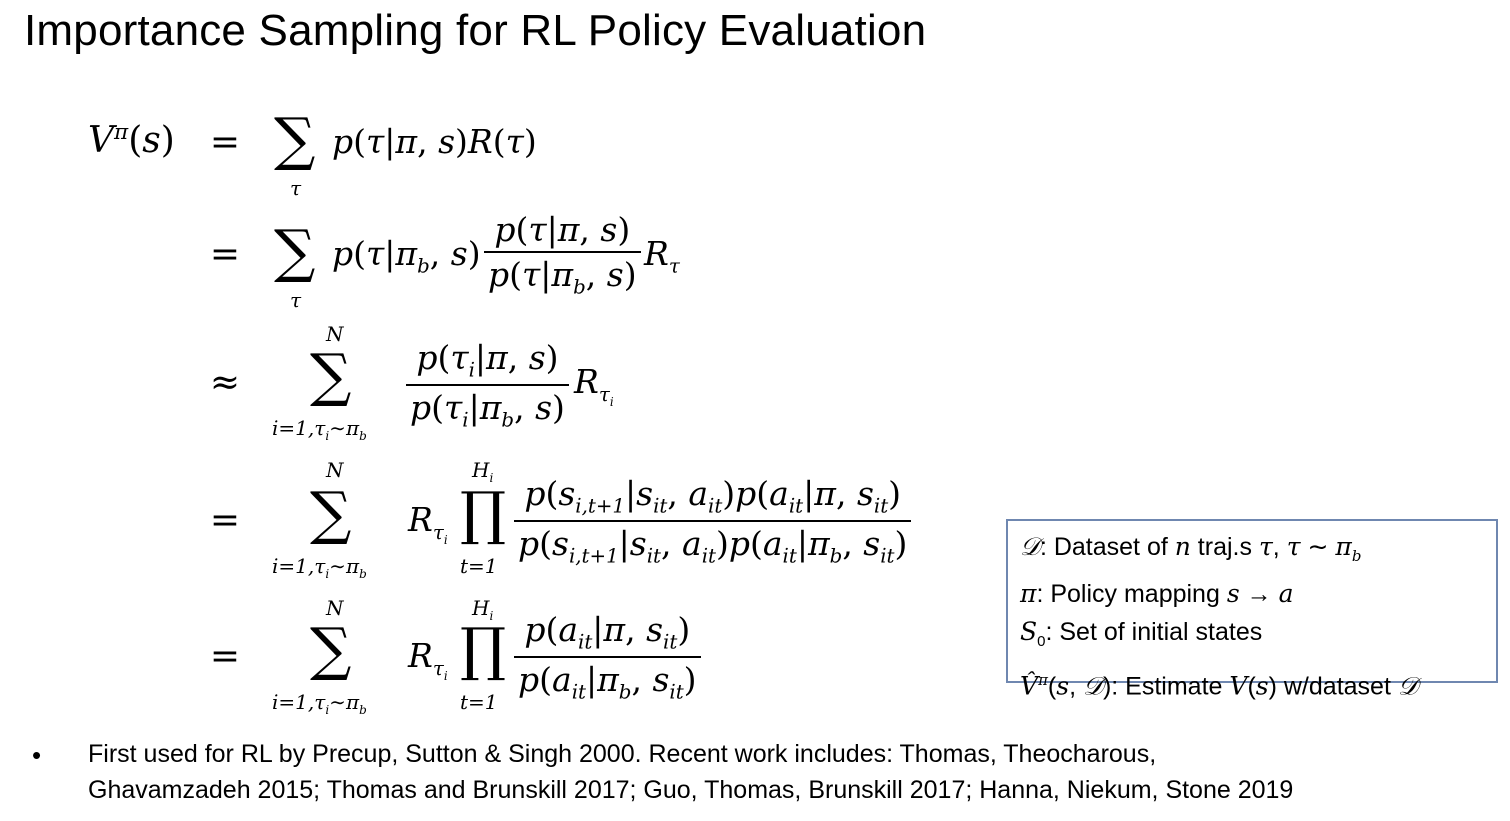  I want to click on equation-lhs: Vπ(s), so click(131, 140).